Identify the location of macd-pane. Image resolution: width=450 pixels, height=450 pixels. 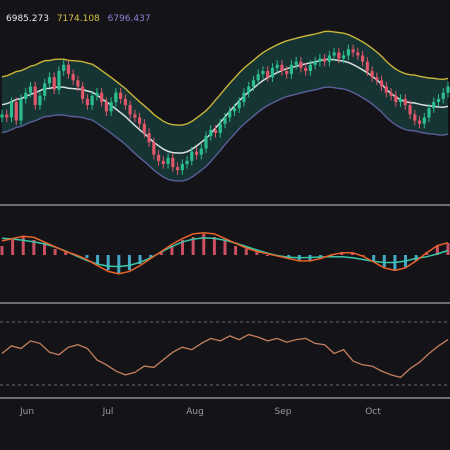
(225, 253).